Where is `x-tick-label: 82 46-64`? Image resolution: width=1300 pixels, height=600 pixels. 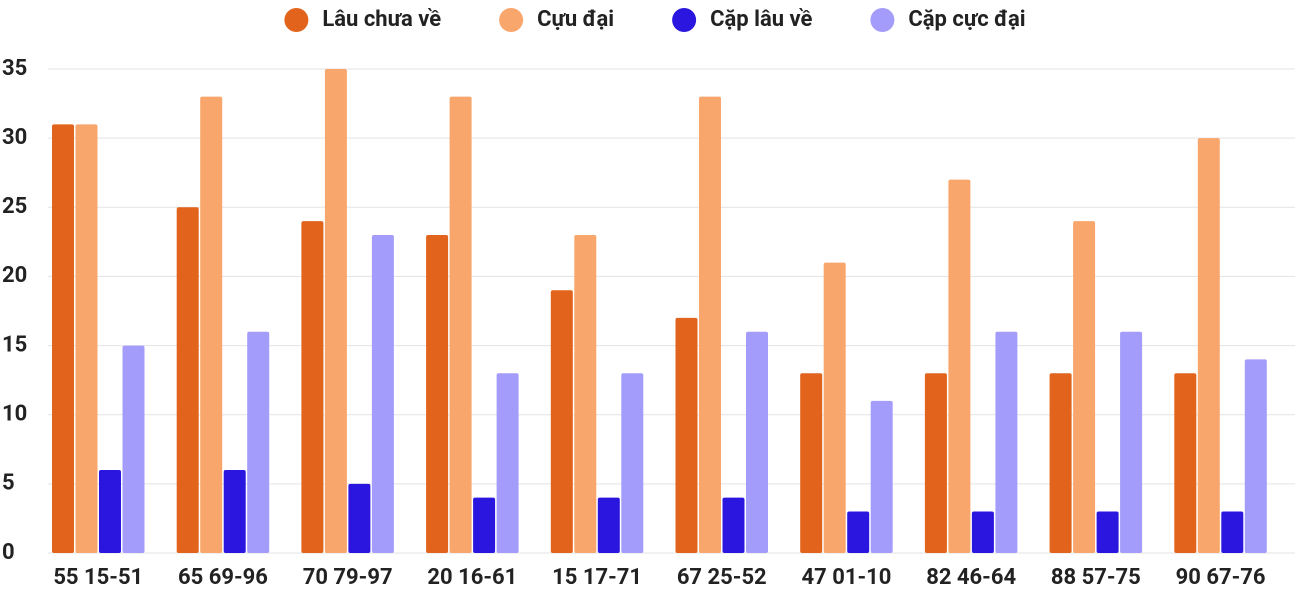
x-tick-label: 82 46-64 is located at coordinates (971, 577).